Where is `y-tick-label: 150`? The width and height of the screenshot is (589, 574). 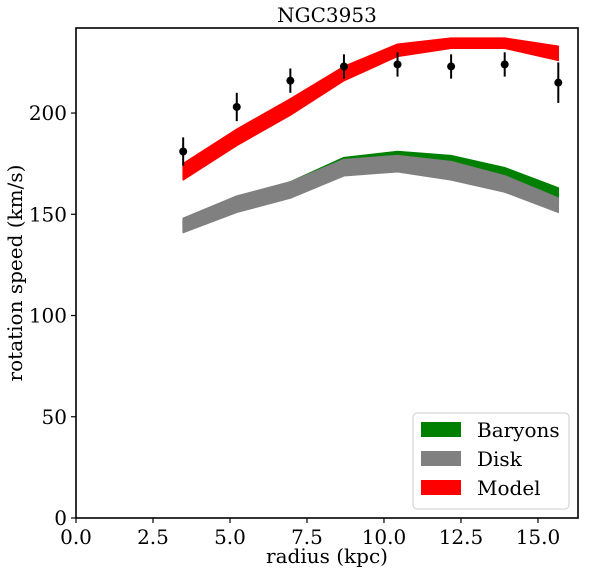 y-tick-label: 150 is located at coordinates (48, 214).